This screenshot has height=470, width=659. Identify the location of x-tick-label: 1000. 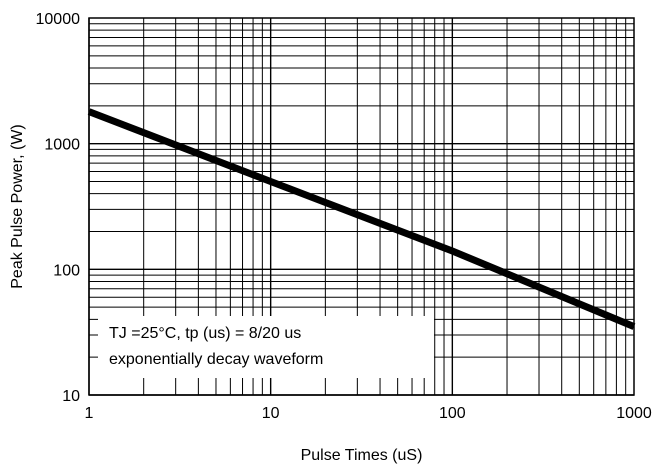
(634, 413).